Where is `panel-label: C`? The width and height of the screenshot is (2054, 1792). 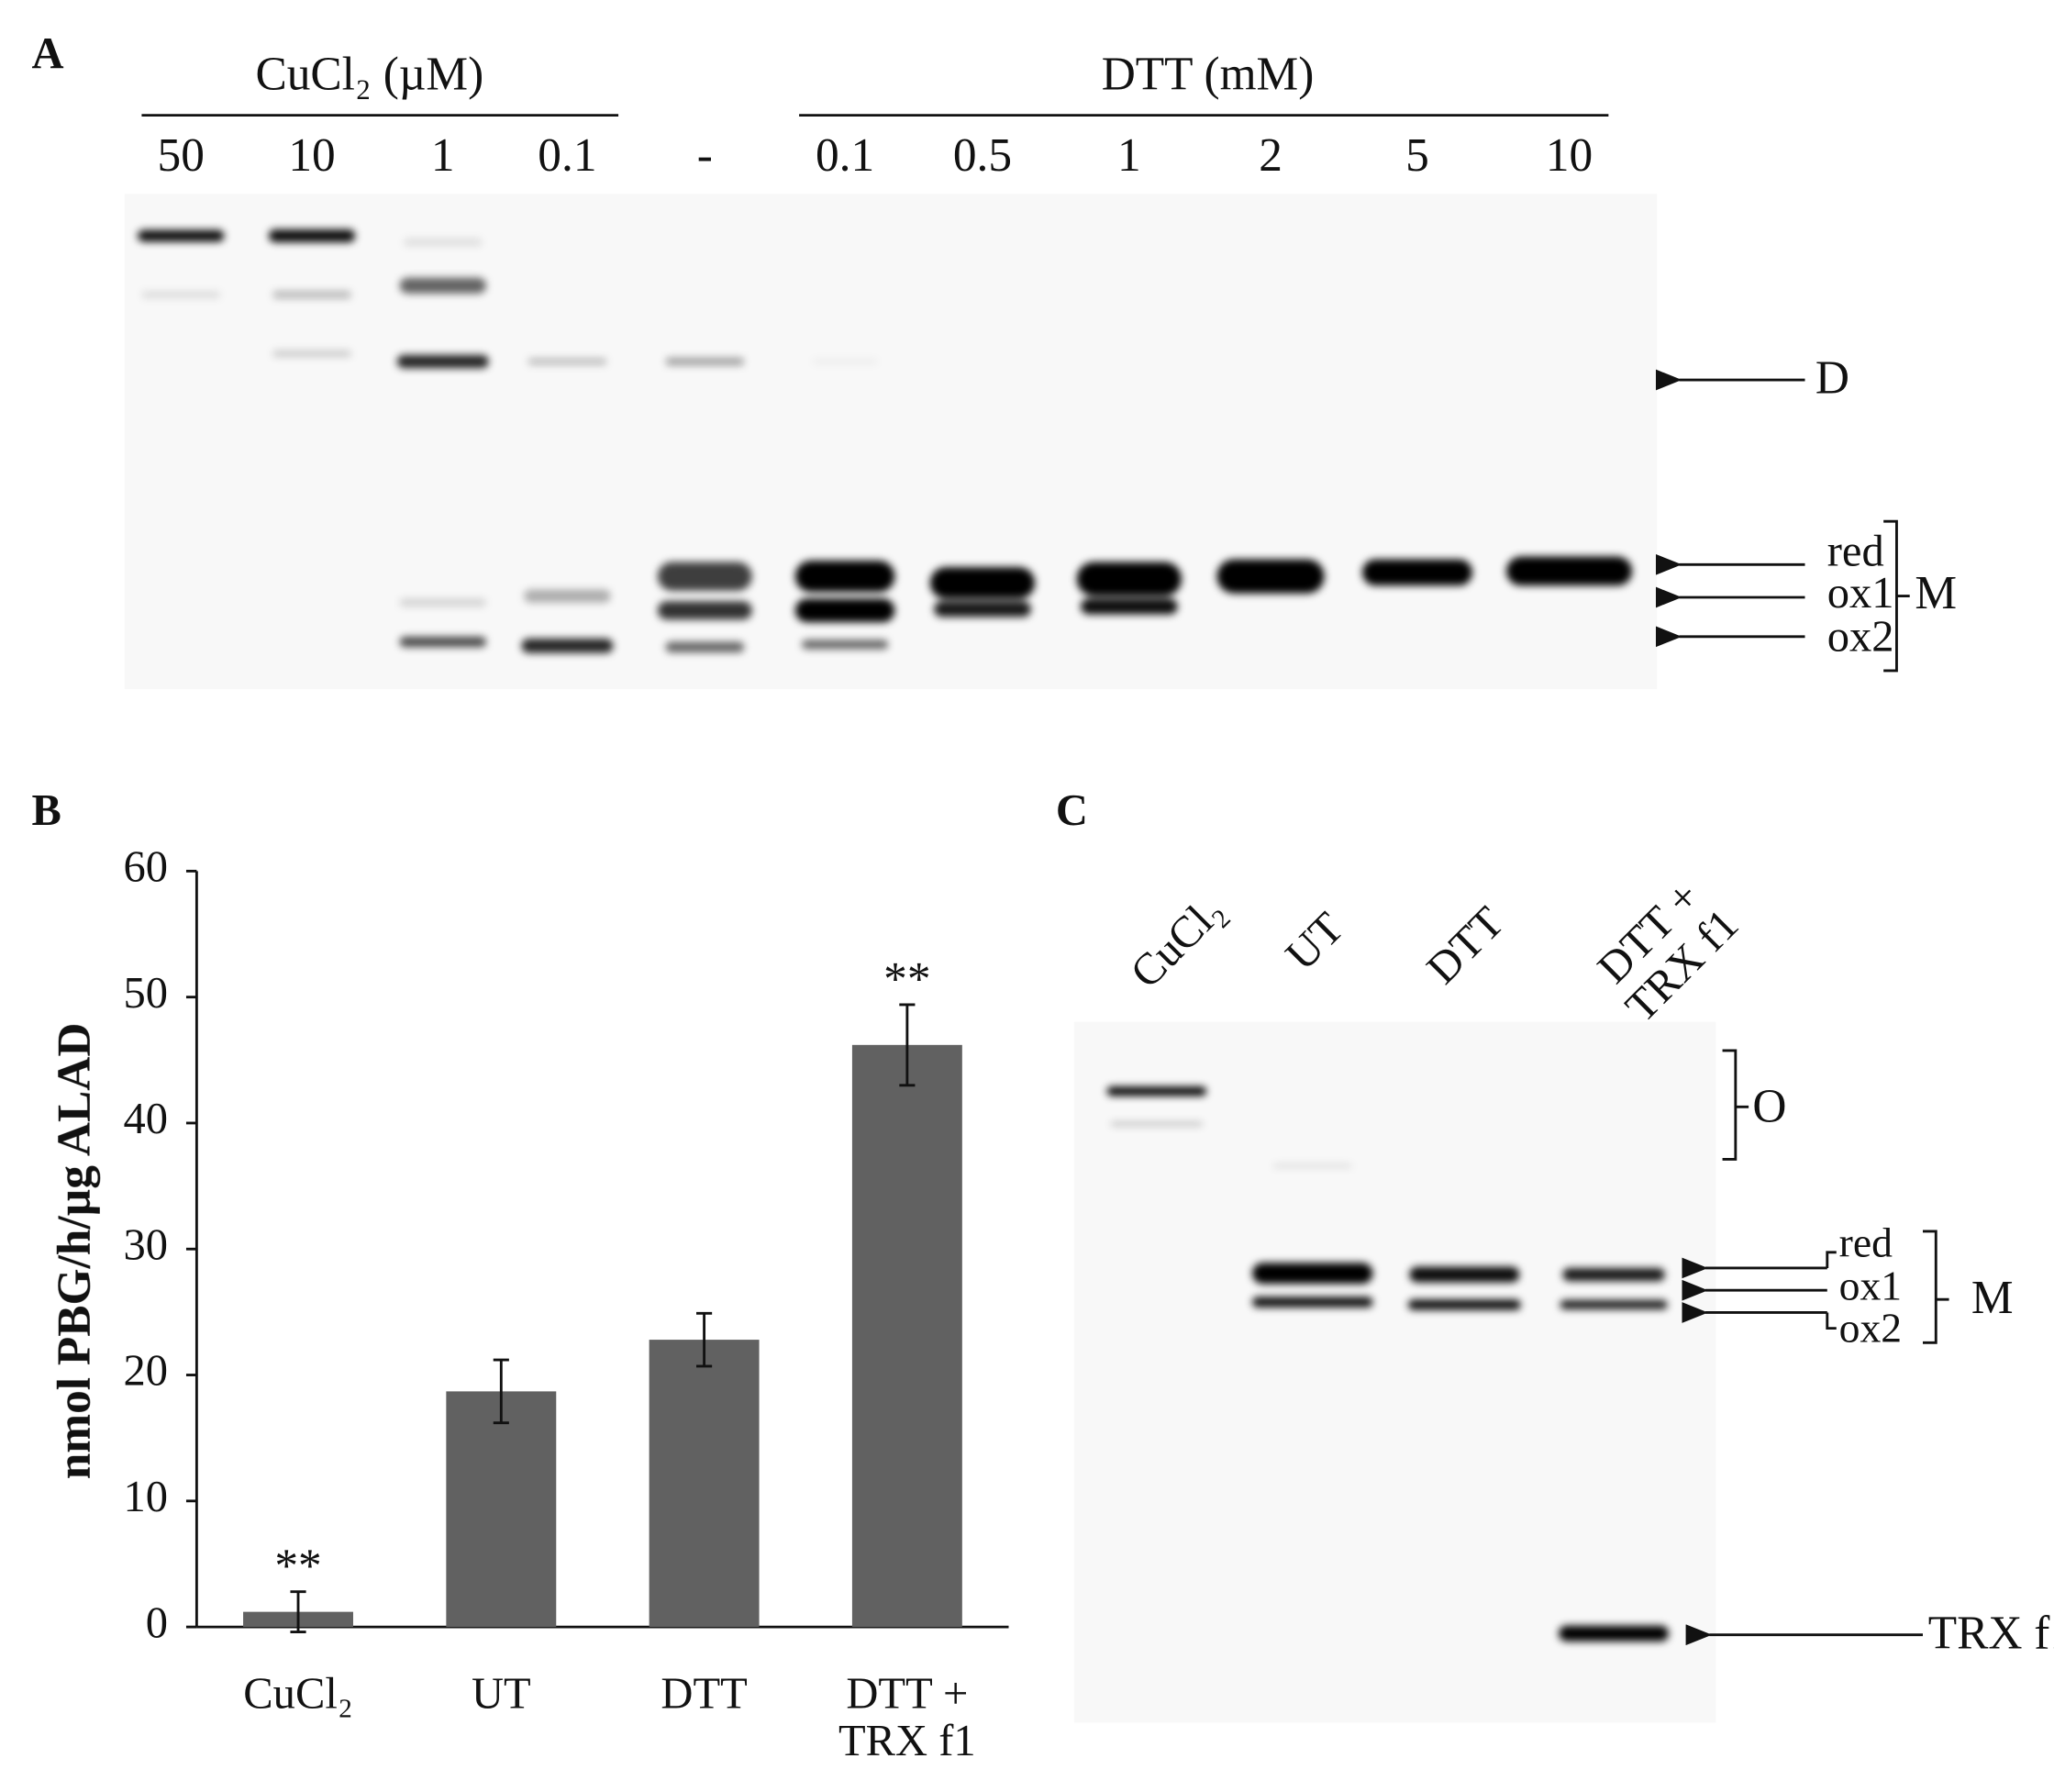
panel-label: C is located at coordinates (1072, 810).